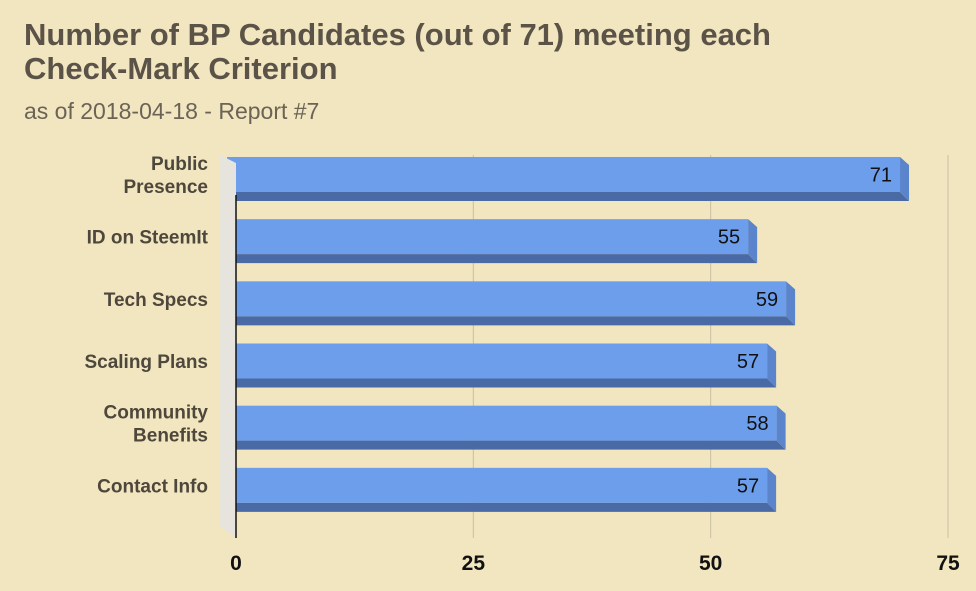  What do you see at coordinates (729, 238) in the screenshot?
I see `data-label: 55` at bounding box center [729, 238].